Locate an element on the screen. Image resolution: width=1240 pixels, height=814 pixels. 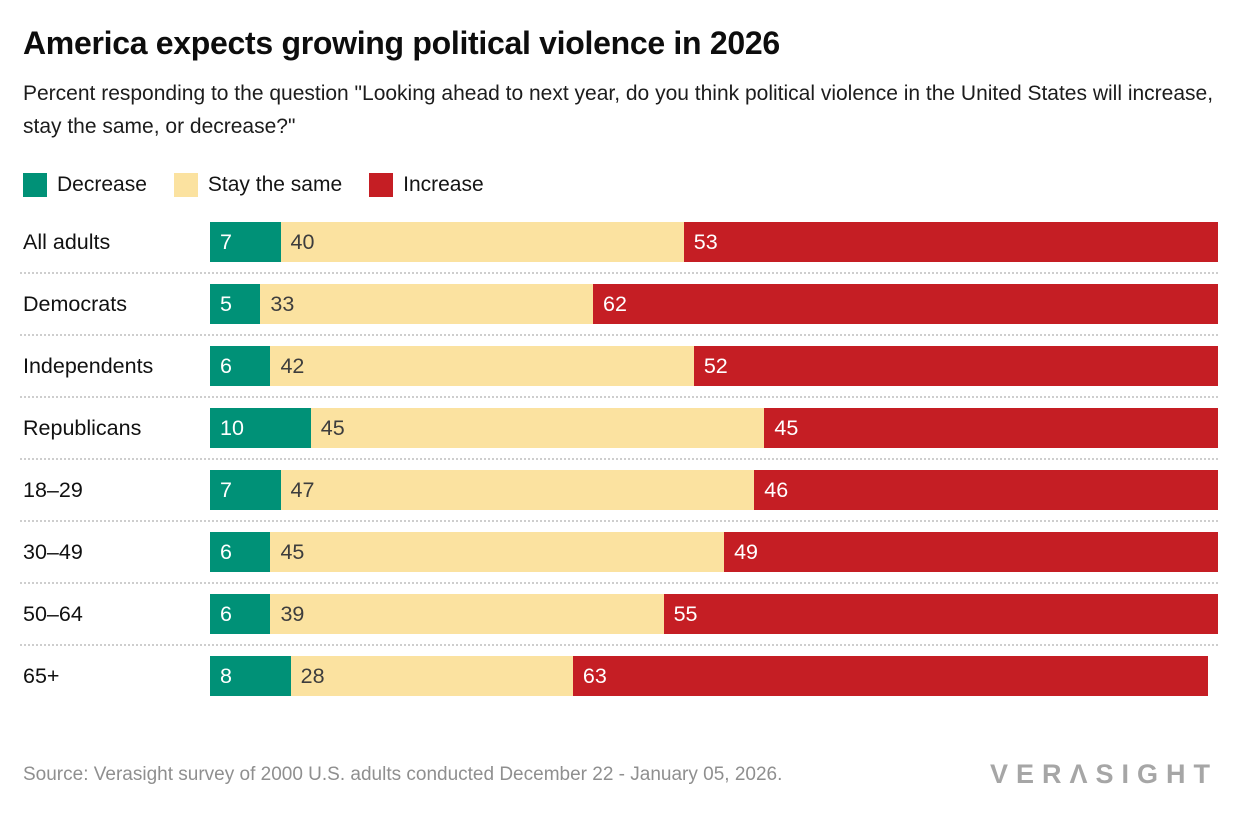
bar-row: Democrats 5 33 62 is located at coordinates (619, 309).